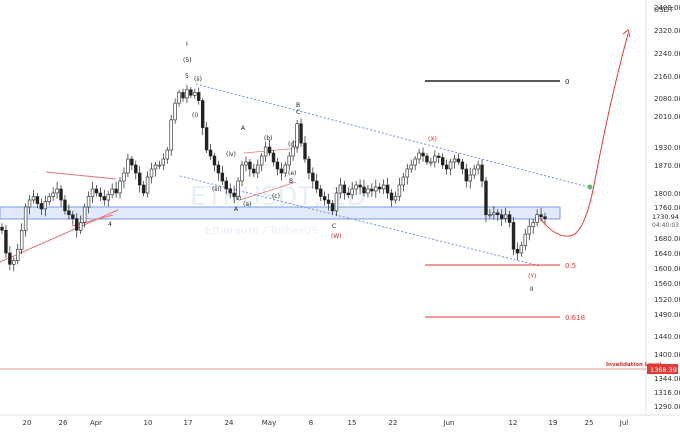 The height and width of the screenshot is (433, 680). I want to click on wave-label-5: 5, so click(187, 76).